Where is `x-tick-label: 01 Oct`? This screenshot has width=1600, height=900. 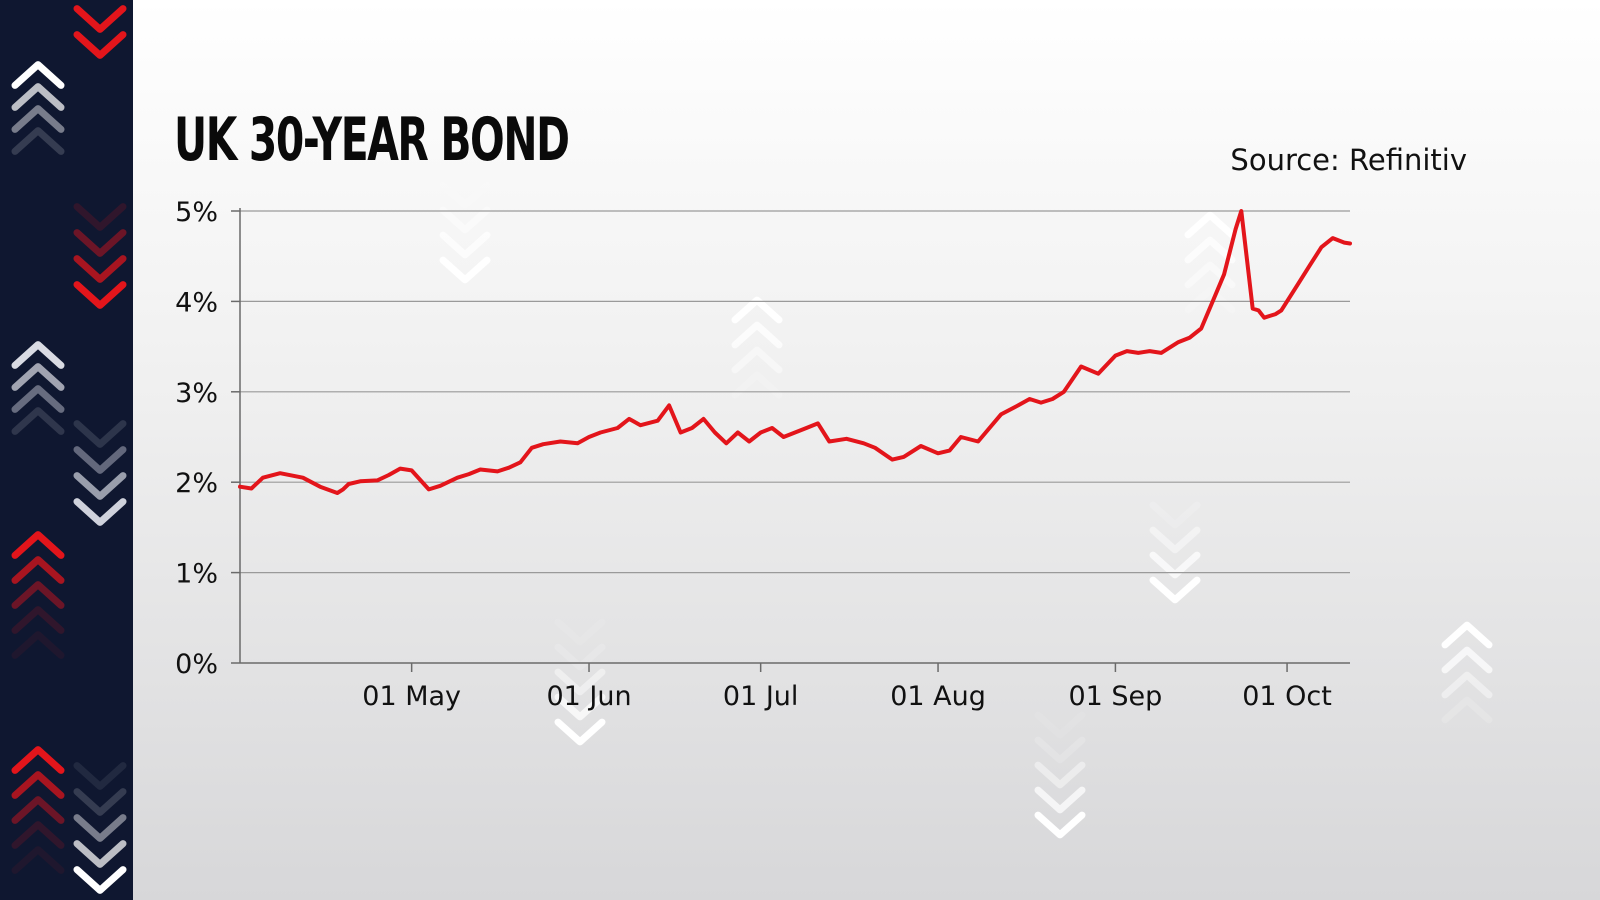
x-tick-label: 01 Oct is located at coordinates (1287, 696).